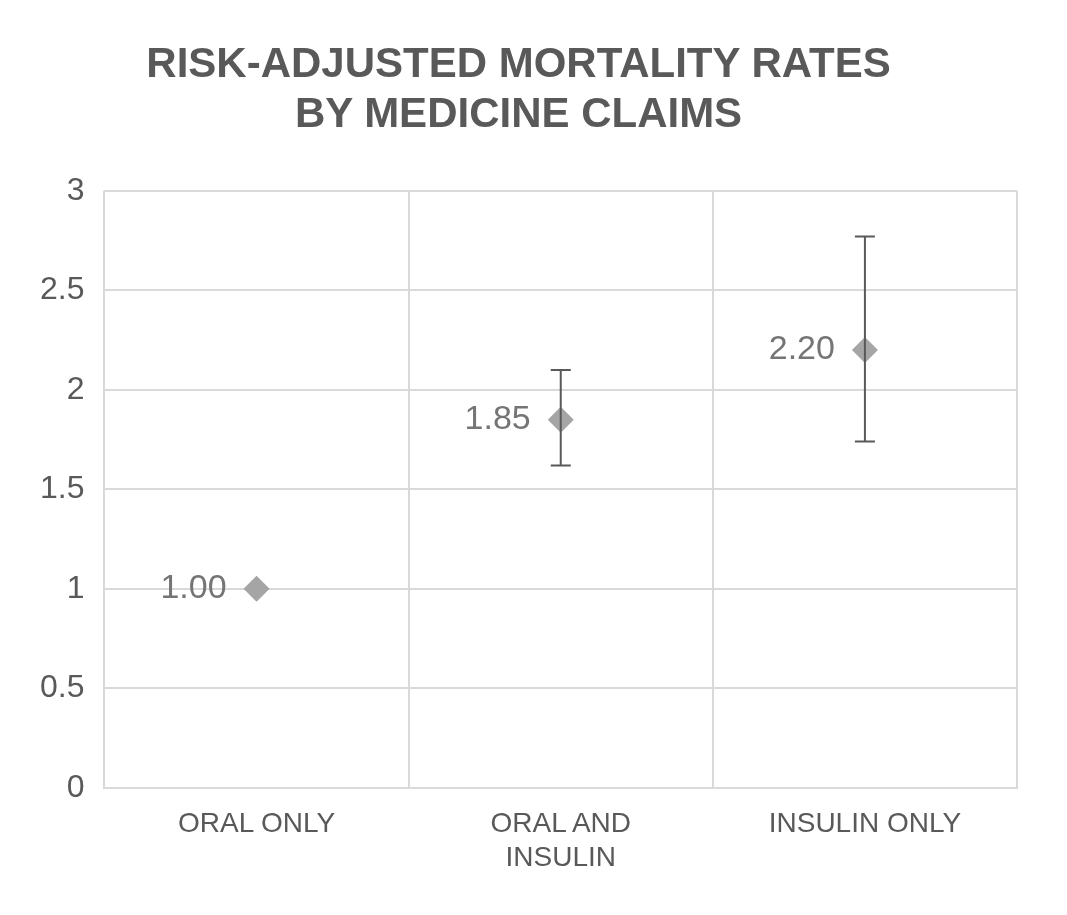  Describe the element at coordinates (62, 686) in the screenshot. I see `y-tick-label: 0.5` at that location.